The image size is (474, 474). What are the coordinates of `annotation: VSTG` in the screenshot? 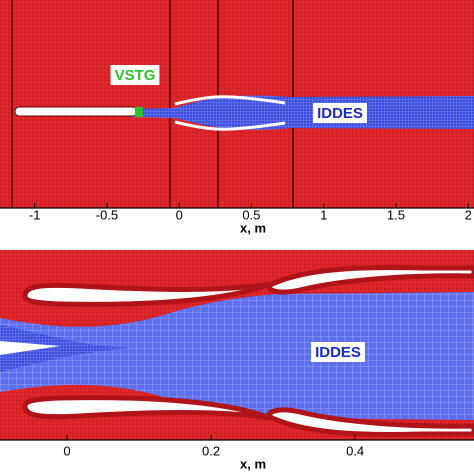 It's located at (135, 75).